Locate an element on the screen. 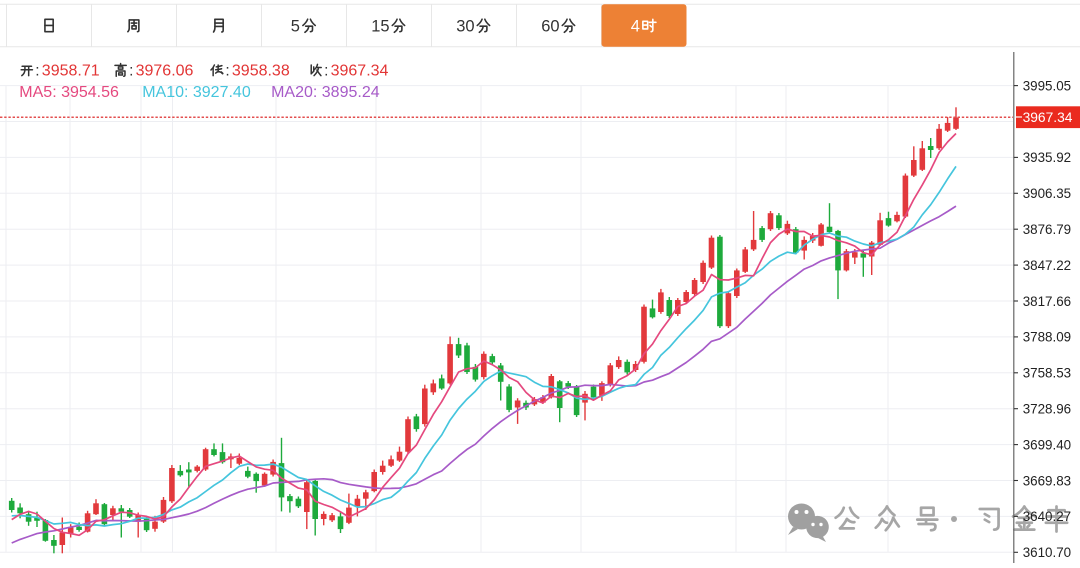 The image size is (1080, 568). svg-text: 3876.79 is located at coordinates (1047, 229).